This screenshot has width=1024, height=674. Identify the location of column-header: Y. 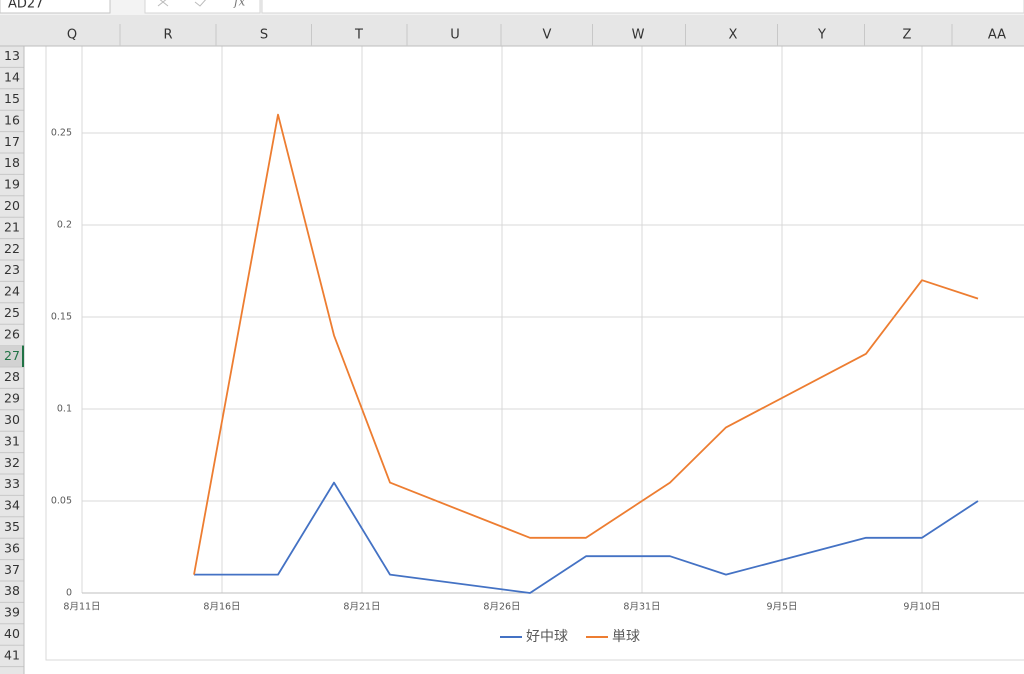
(821, 35).